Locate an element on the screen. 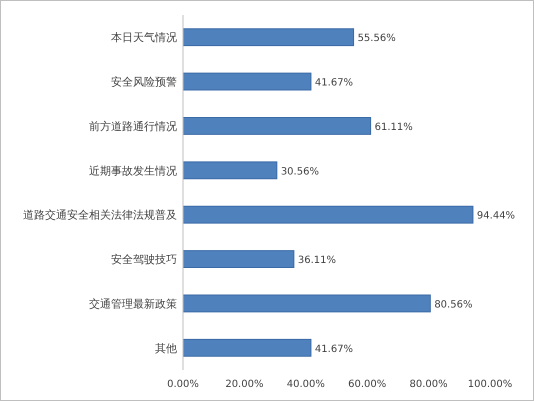  data-label: 55.56% is located at coordinates (377, 38).